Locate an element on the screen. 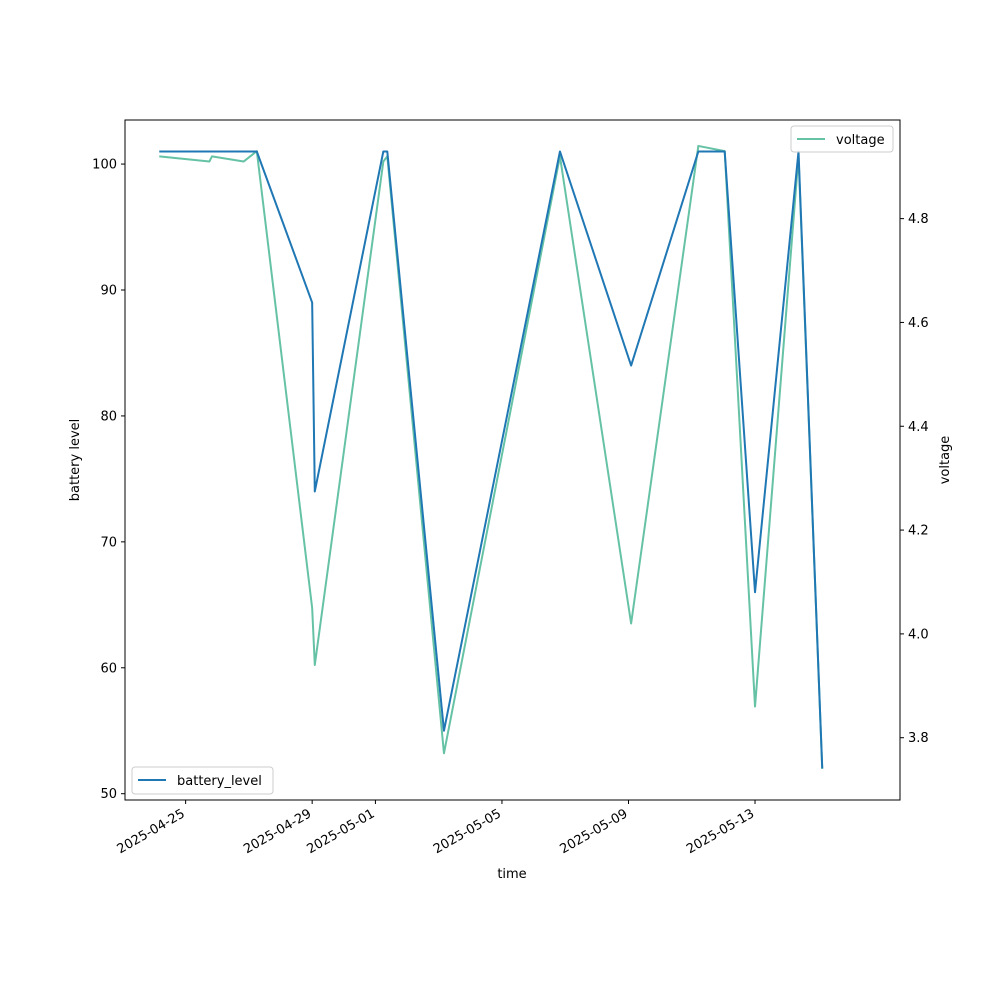 The image size is (1000, 1000). legend-voltage: voltage is located at coordinates (842, 139).